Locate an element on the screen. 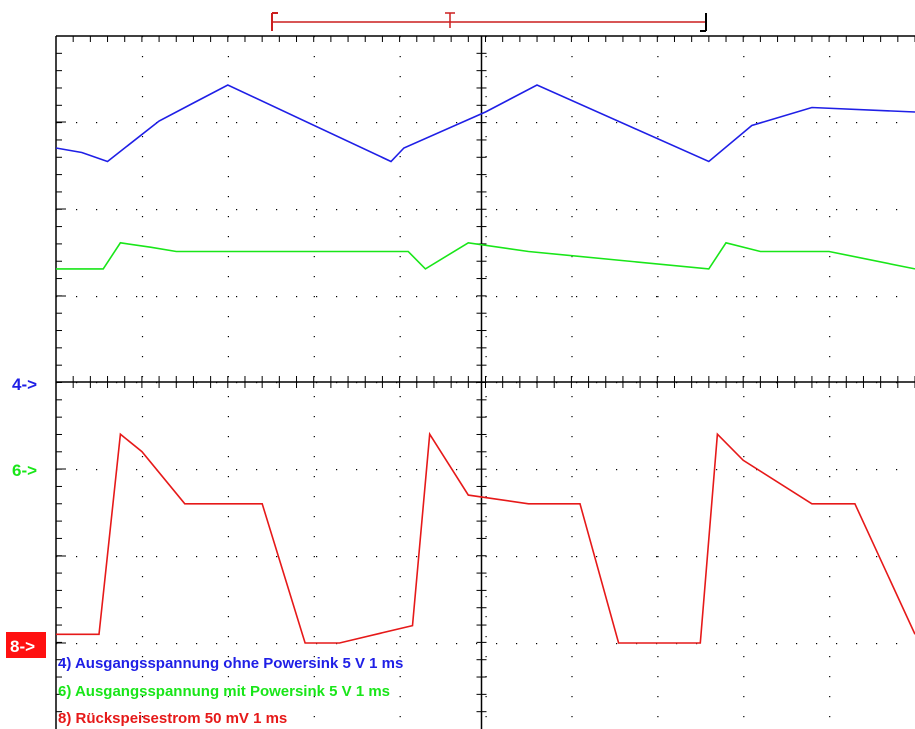 This screenshot has height=729, width=915. ch4-ground-marker: 4-> is located at coordinates (24, 384).